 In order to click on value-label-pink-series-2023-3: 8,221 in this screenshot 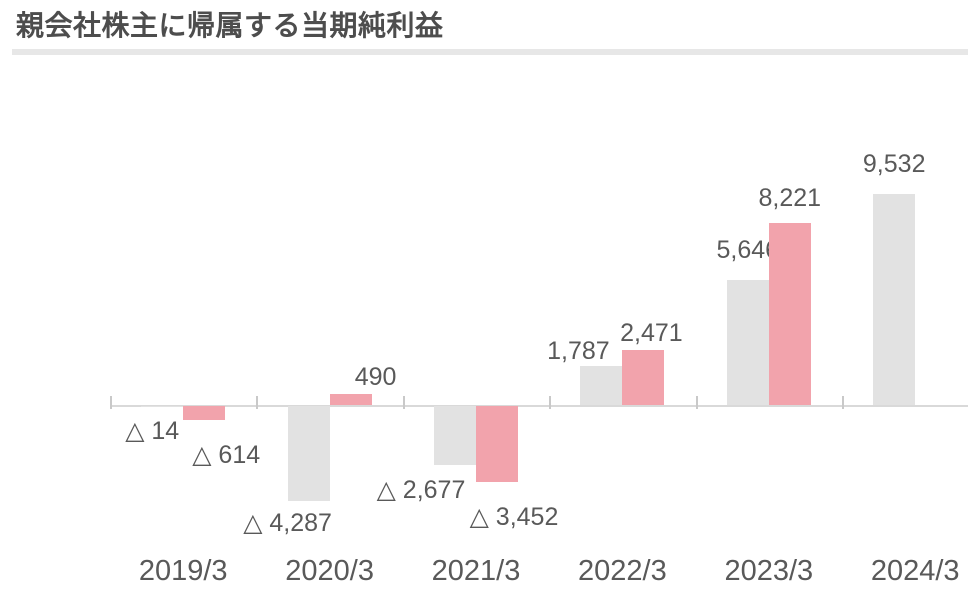, I will do `click(790, 198)`.